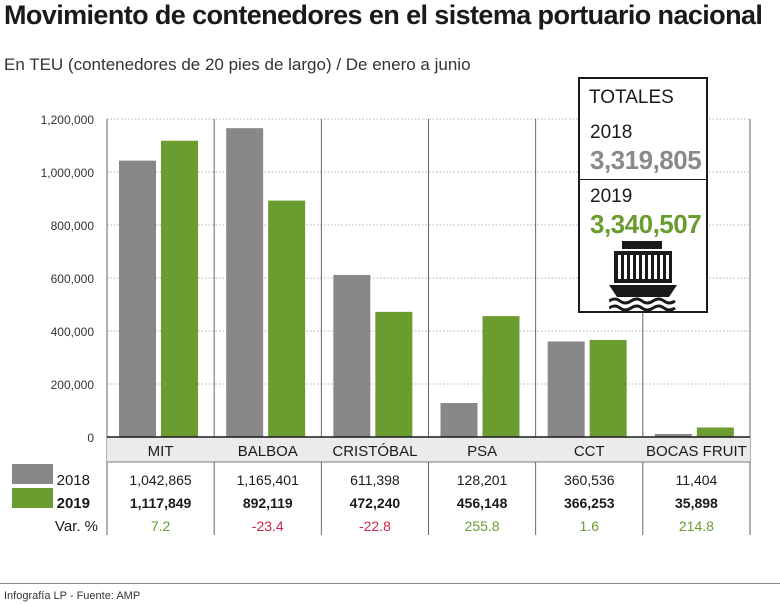  I want to click on bar-2019-cct, so click(608, 388).